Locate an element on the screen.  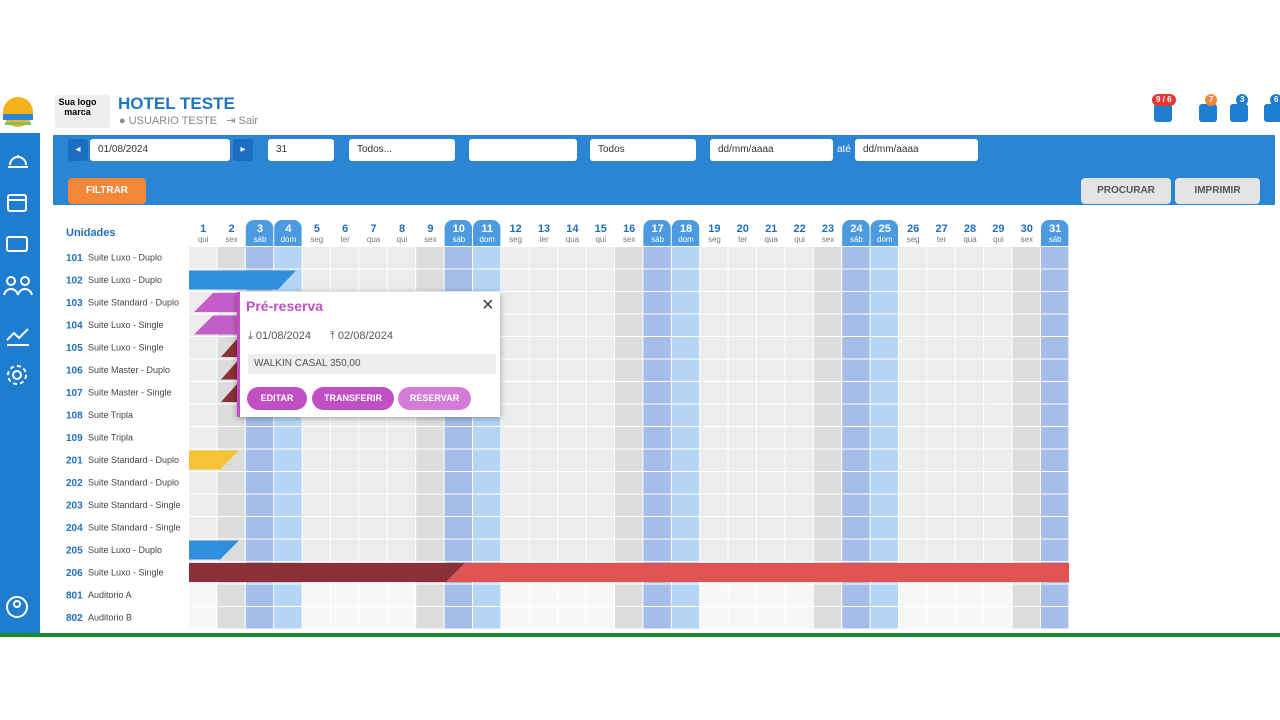
status-select: Todos is located at coordinates (643, 150).